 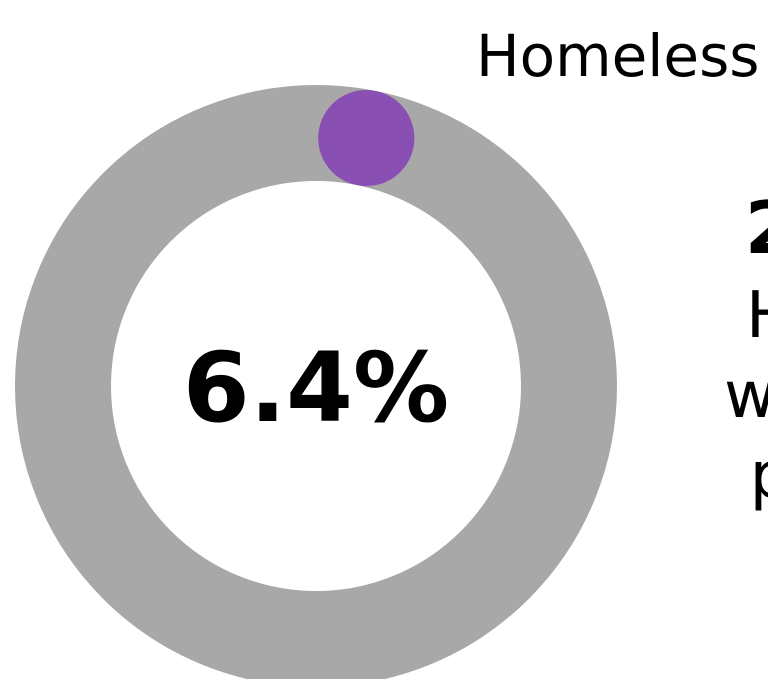 What do you see at coordinates (694, 228) in the screenshot?
I see `side-stat: 2` at bounding box center [694, 228].